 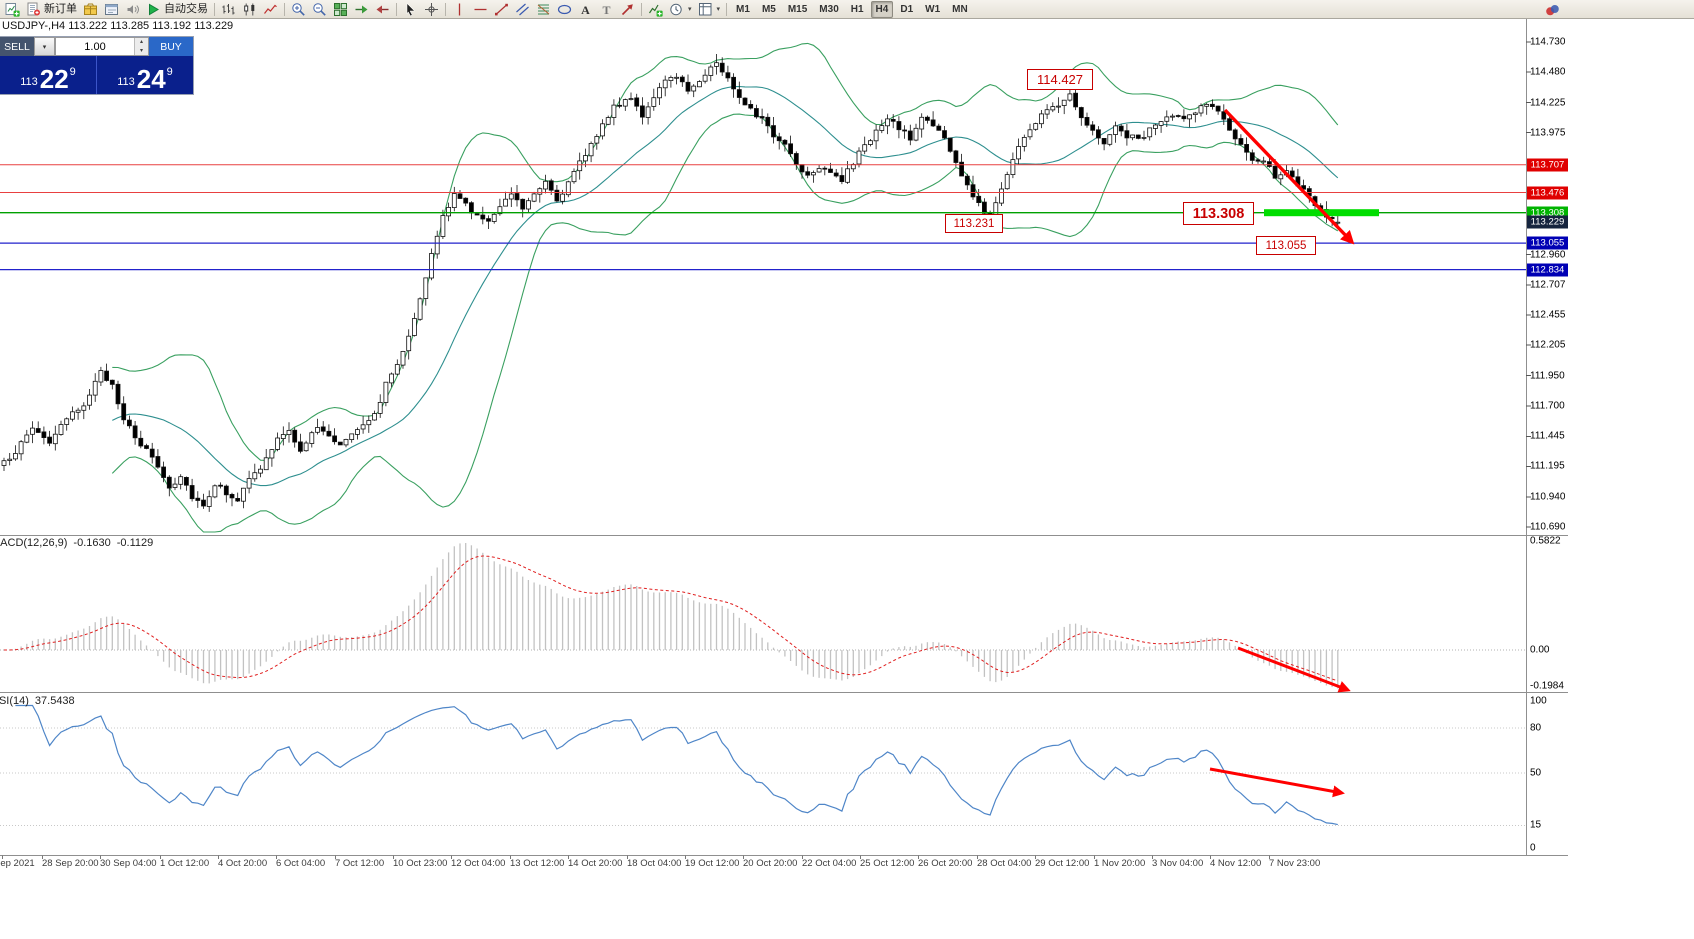 I want to click on rsi-axis-label: 15, so click(x=1536, y=825).